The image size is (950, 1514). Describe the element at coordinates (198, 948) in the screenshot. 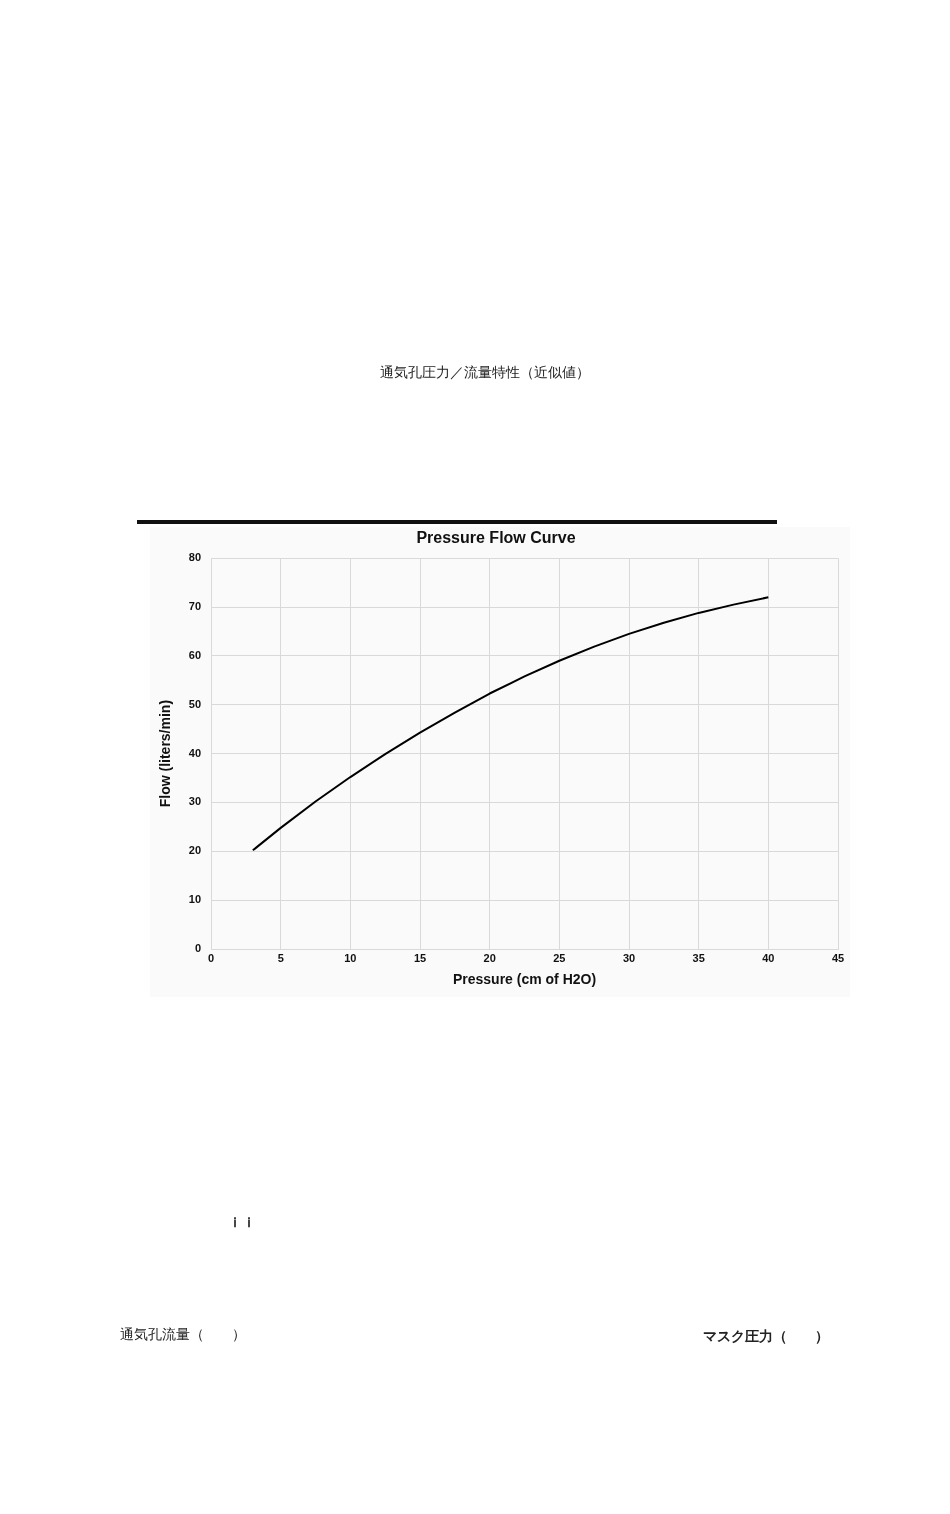

I see `y-tick-label: 0` at that location.